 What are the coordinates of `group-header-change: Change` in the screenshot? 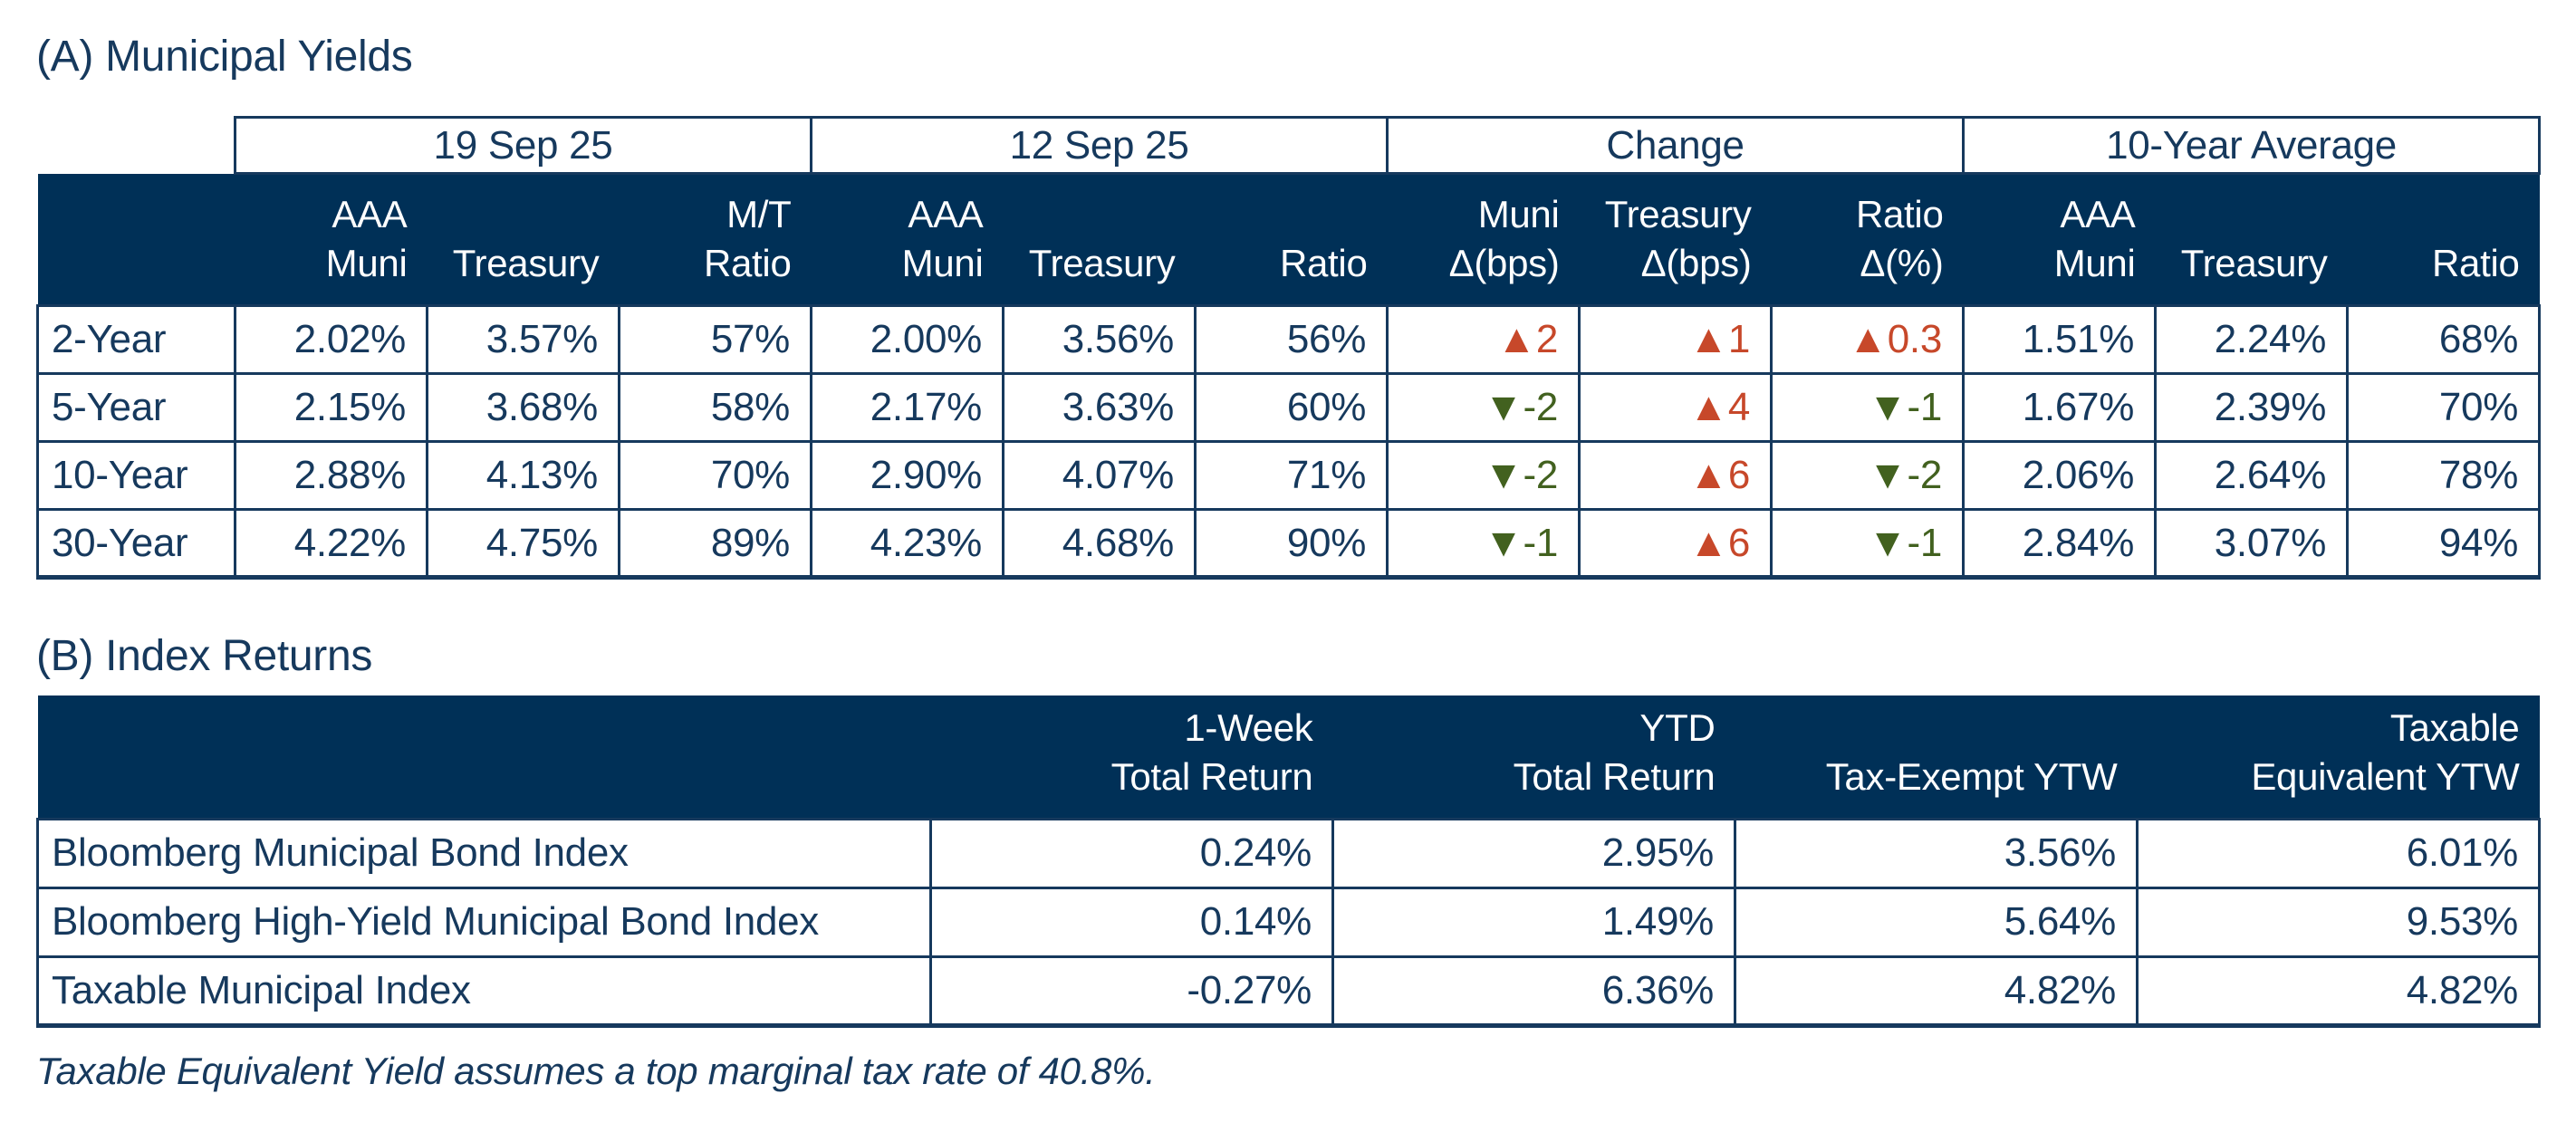 It's located at (1676, 145).